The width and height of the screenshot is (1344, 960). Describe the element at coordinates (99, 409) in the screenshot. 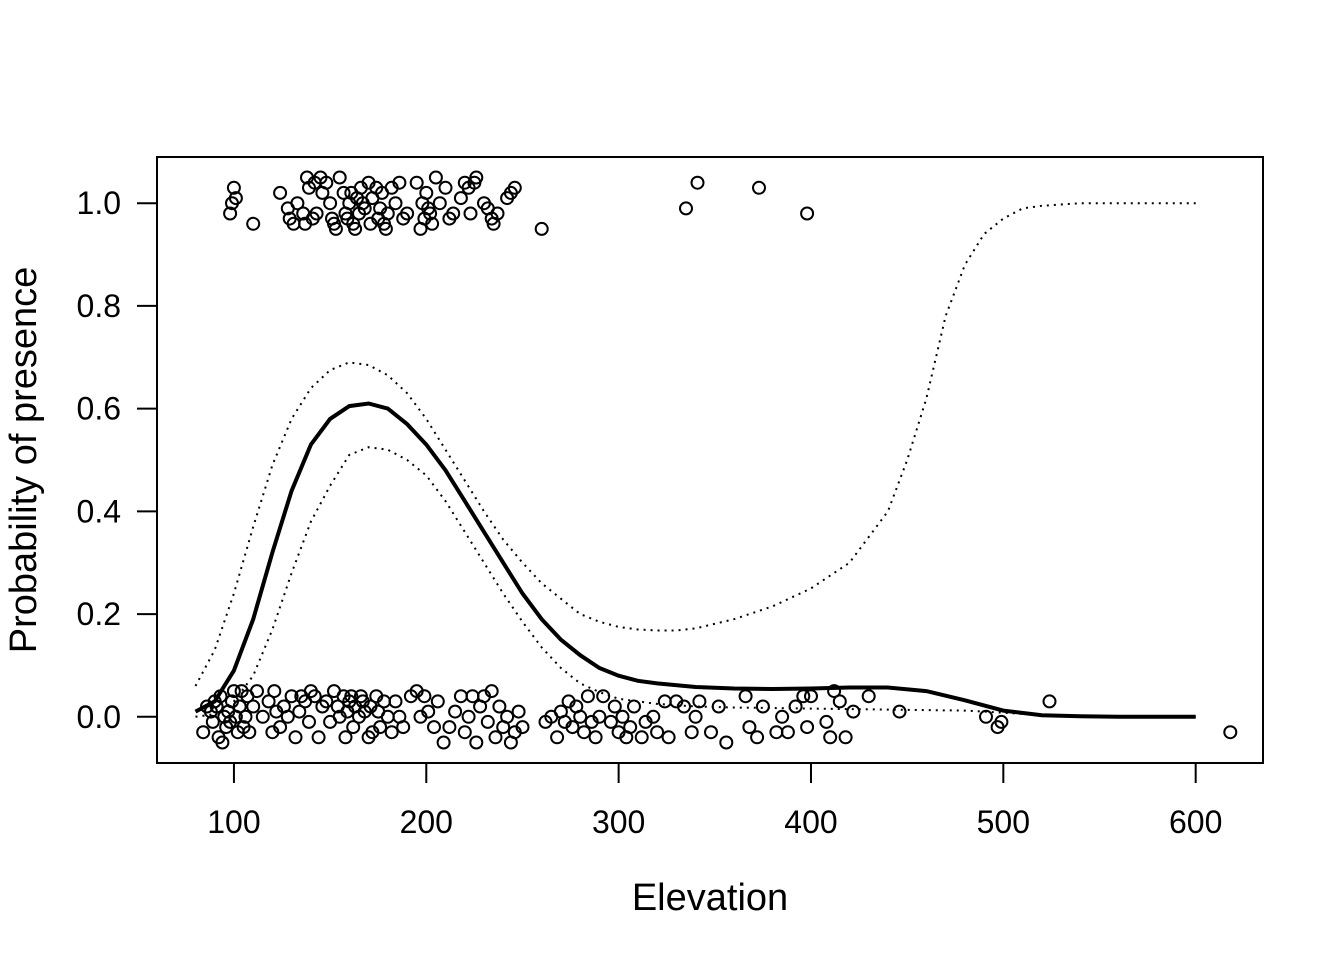

I see `y-tick-label: 0.6` at that location.